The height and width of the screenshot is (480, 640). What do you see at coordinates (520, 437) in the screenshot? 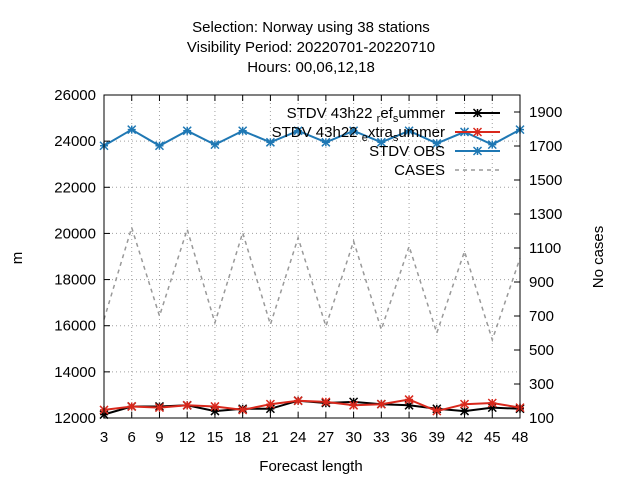
I see `x-tick-label: 48` at bounding box center [520, 437].